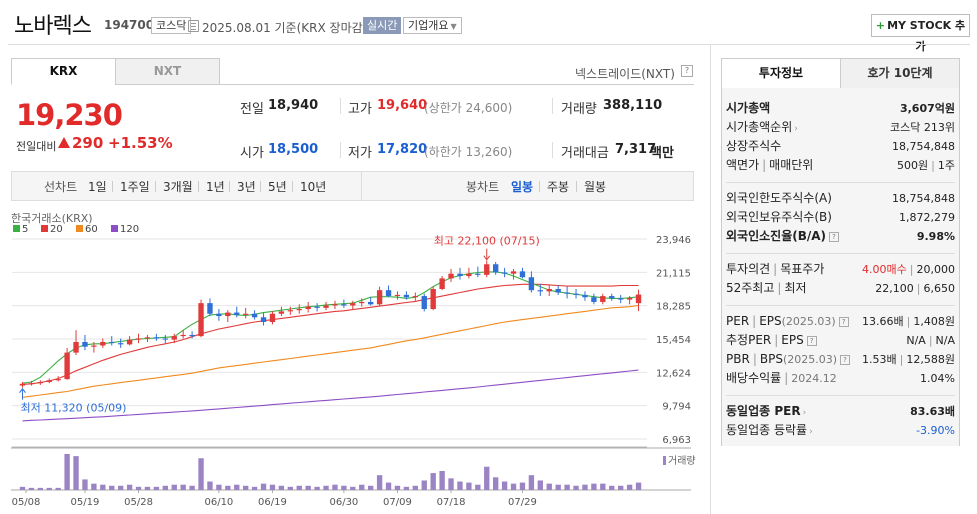 This screenshot has height=514, width=977. Describe the element at coordinates (129, 229) in the screenshot. I see `legend-label: 120` at that location.